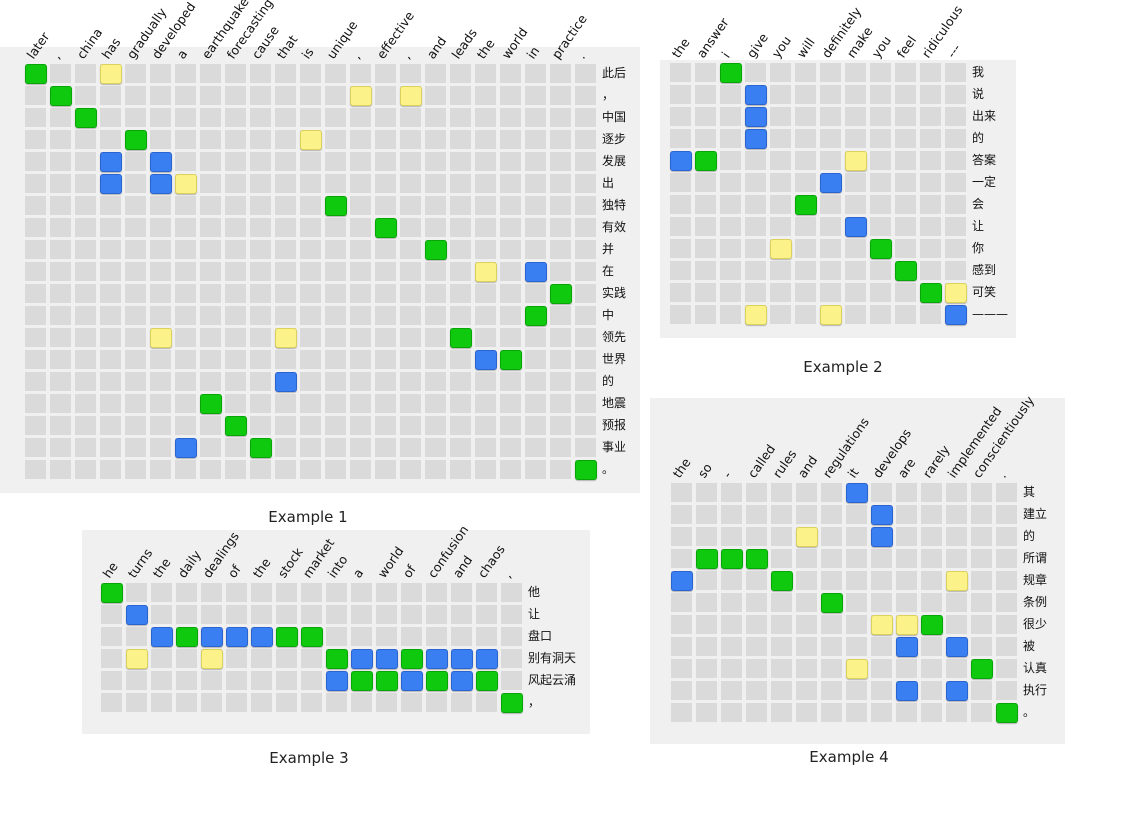 The height and width of the screenshot is (818, 1136). I want to click on alignment-mark-yellow, so click(137, 659).